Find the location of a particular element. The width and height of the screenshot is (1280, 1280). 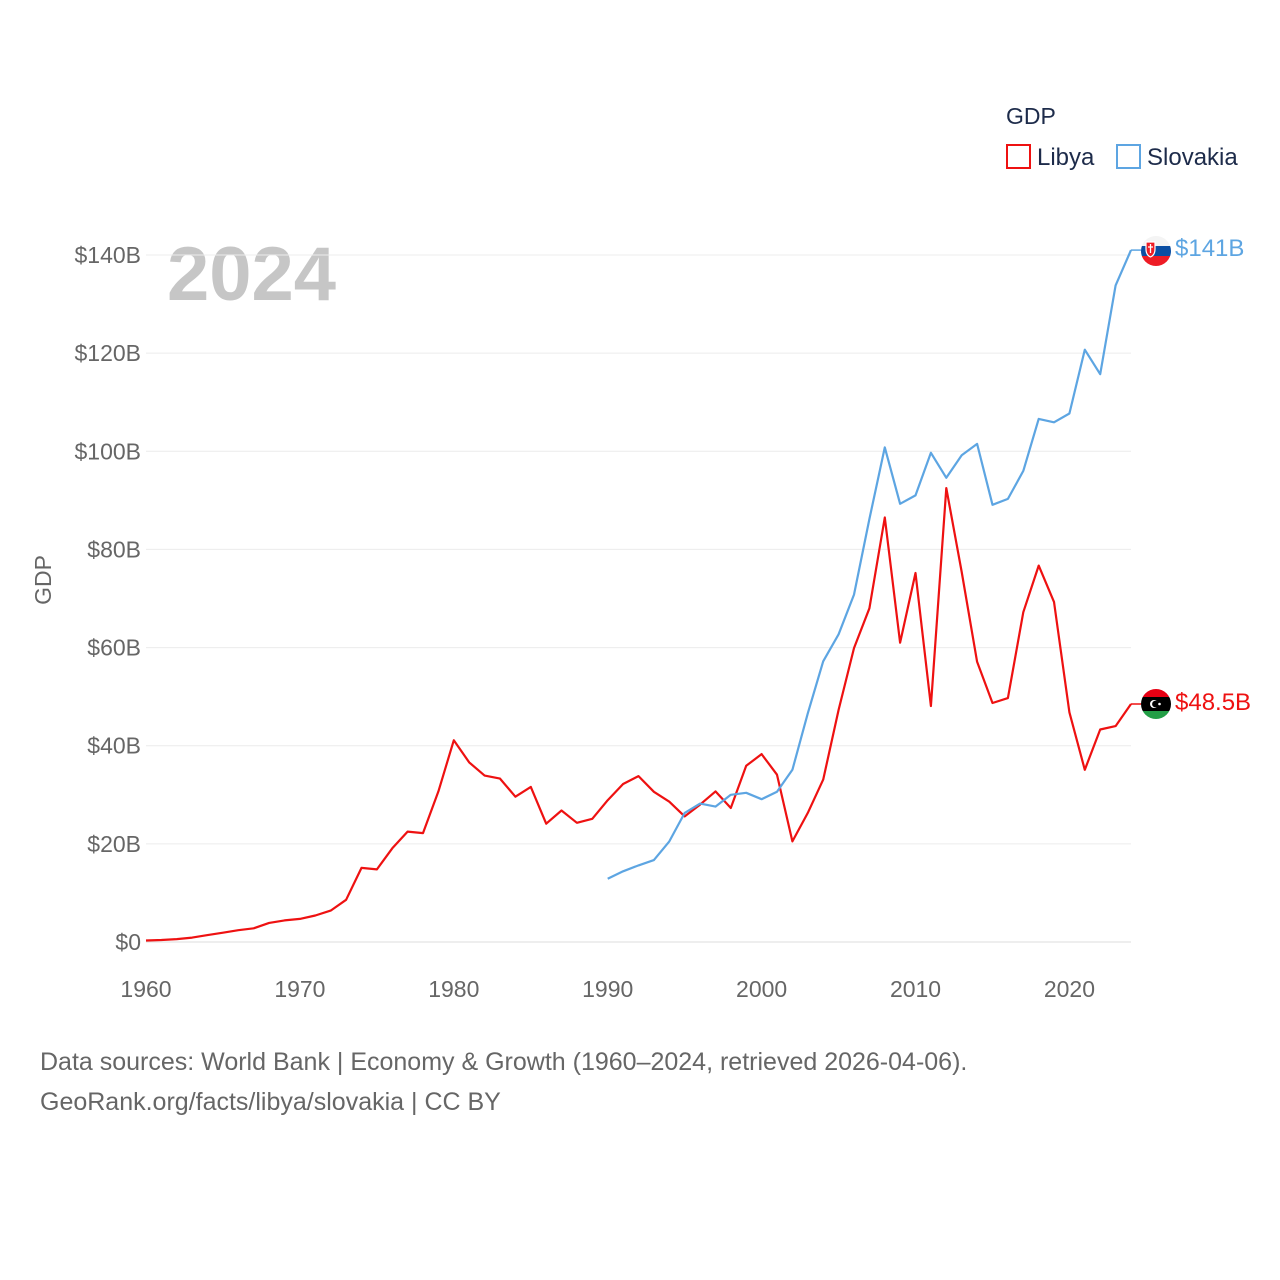

y-tick-label: $80B is located at coordinates (114, 549).